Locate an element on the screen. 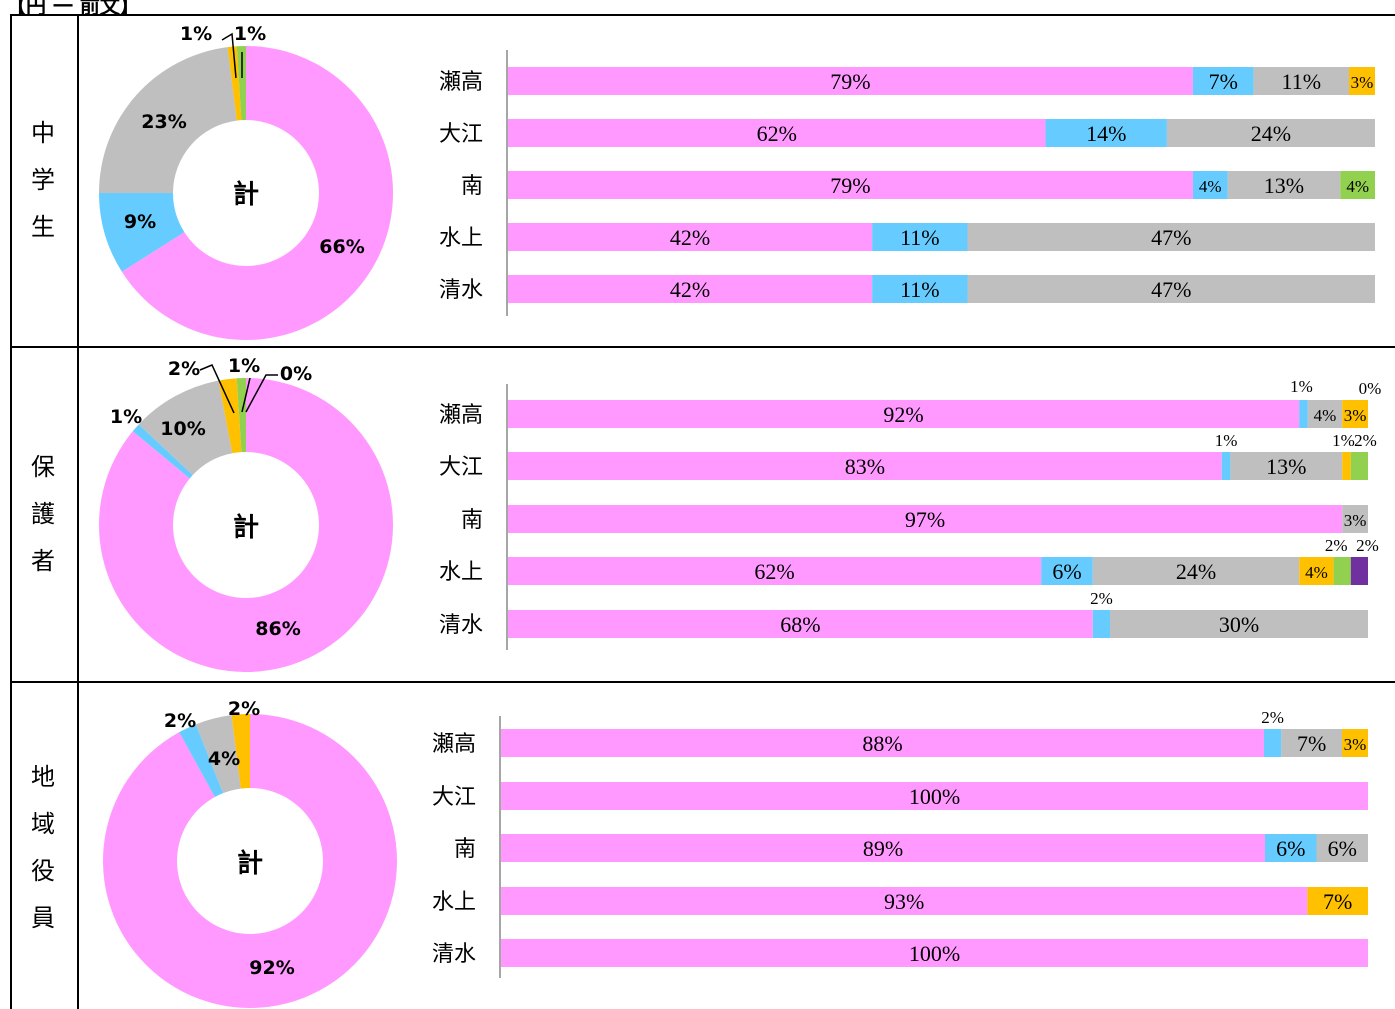  bar-data-label: 7% is located at coordinates (1223, 81).